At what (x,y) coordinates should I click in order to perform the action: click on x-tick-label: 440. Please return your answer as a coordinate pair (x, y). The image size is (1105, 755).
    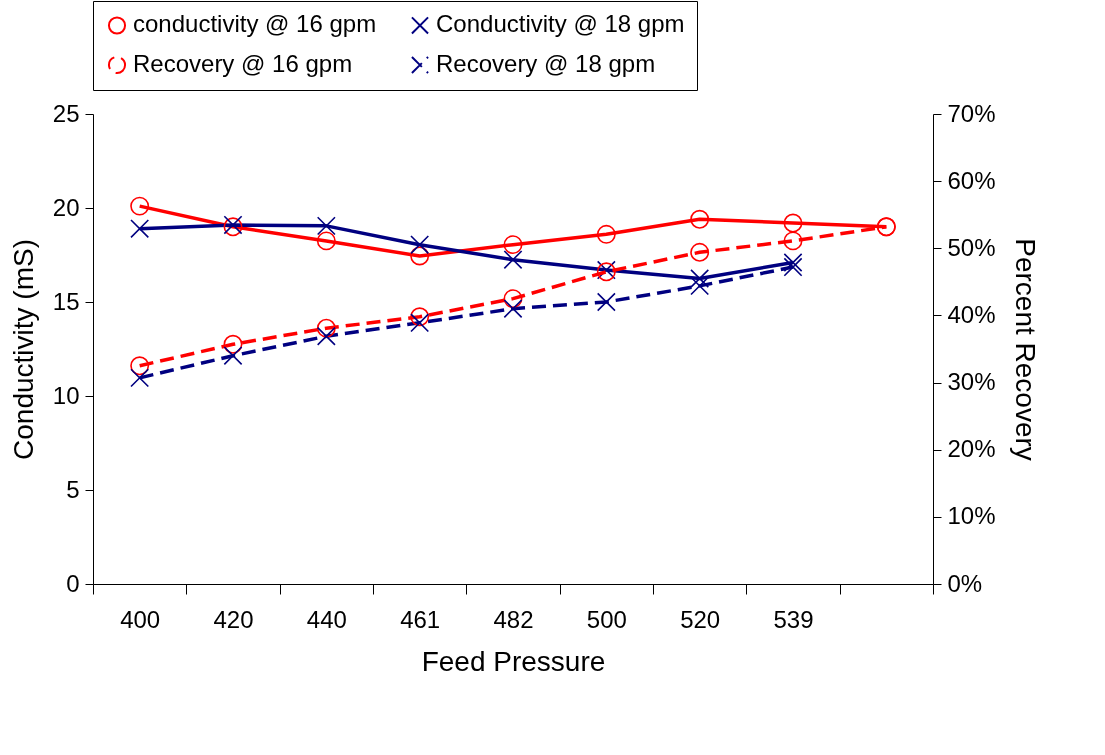
    Looking at the image, I should click on (326, 619).